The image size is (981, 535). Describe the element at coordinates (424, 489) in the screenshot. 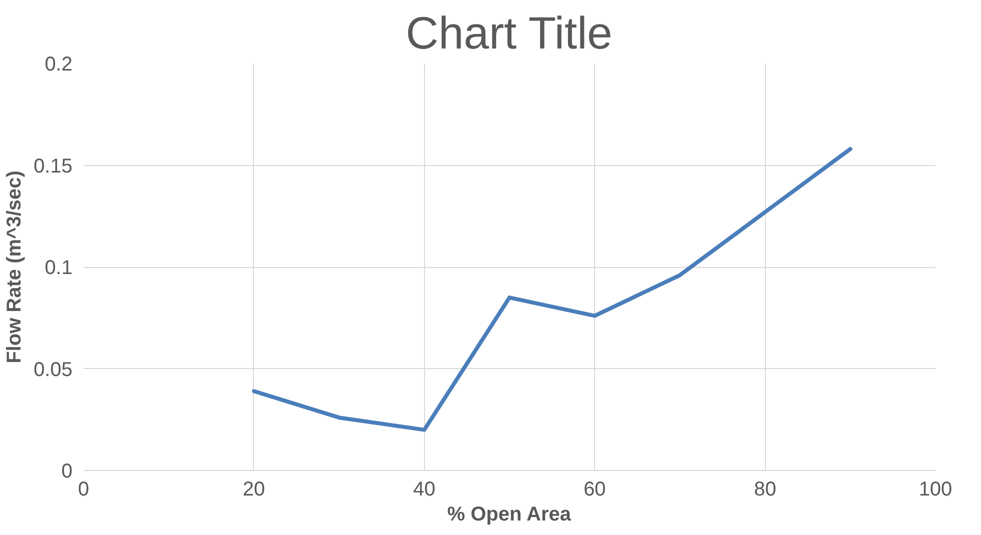

I see `x-tick-label: 40` at that location.